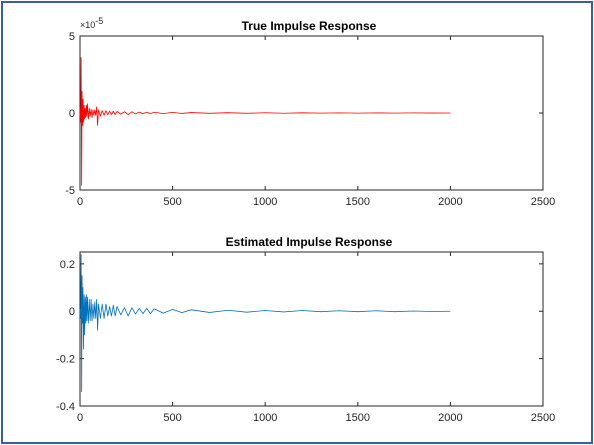 This screenshot has height=445, width=594. What do you see at coordinates (309, 26) in the screenshot?
I see `chart-title: True Impulse Response` at bounding box center [309, 26].